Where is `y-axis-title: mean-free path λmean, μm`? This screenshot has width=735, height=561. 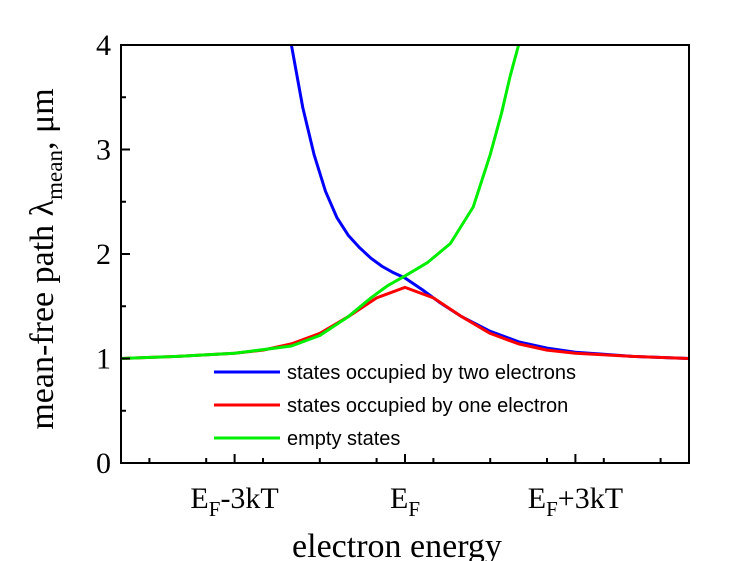
y-axis-title: mean-free path λmean, μm is located at coordinates (45, 258).